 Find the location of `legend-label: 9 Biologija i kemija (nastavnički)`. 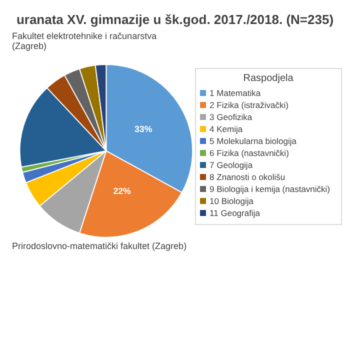

legend-label: 9 Biologija i kemija (nastavnički) is located at coordinates (270, 189).